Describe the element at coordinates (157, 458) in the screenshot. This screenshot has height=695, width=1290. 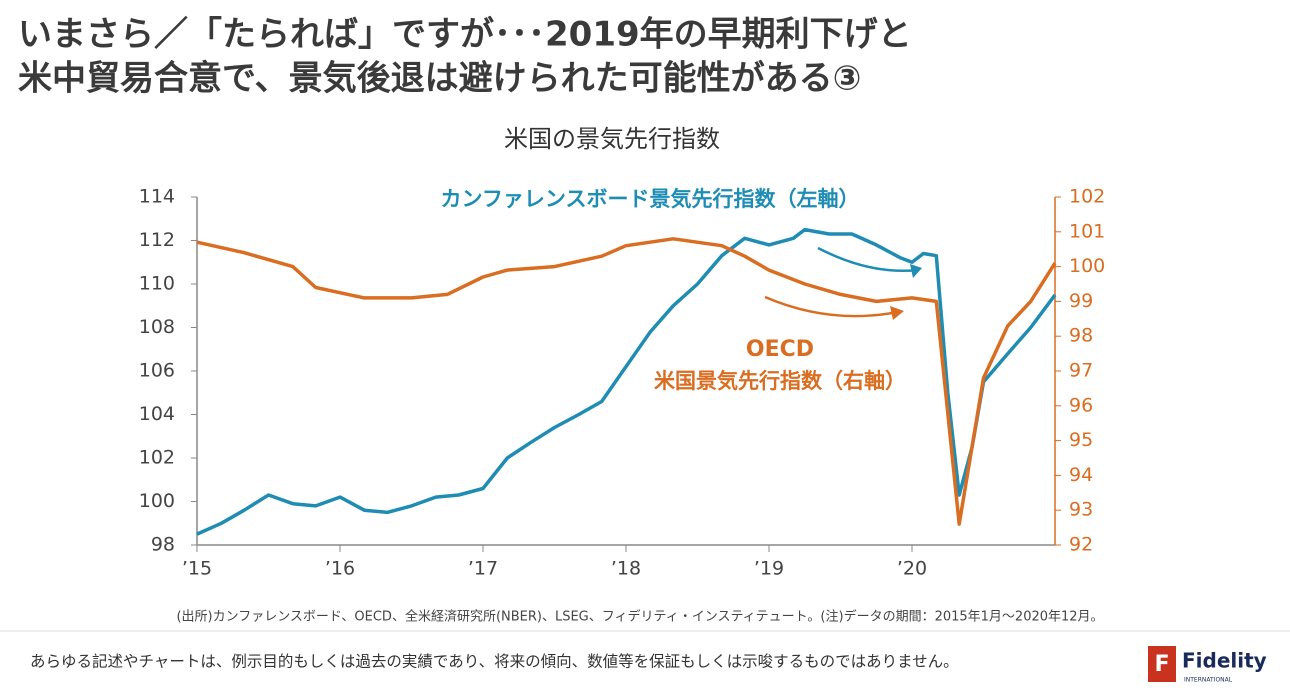
I see `y-tick-label: 102` at that location.